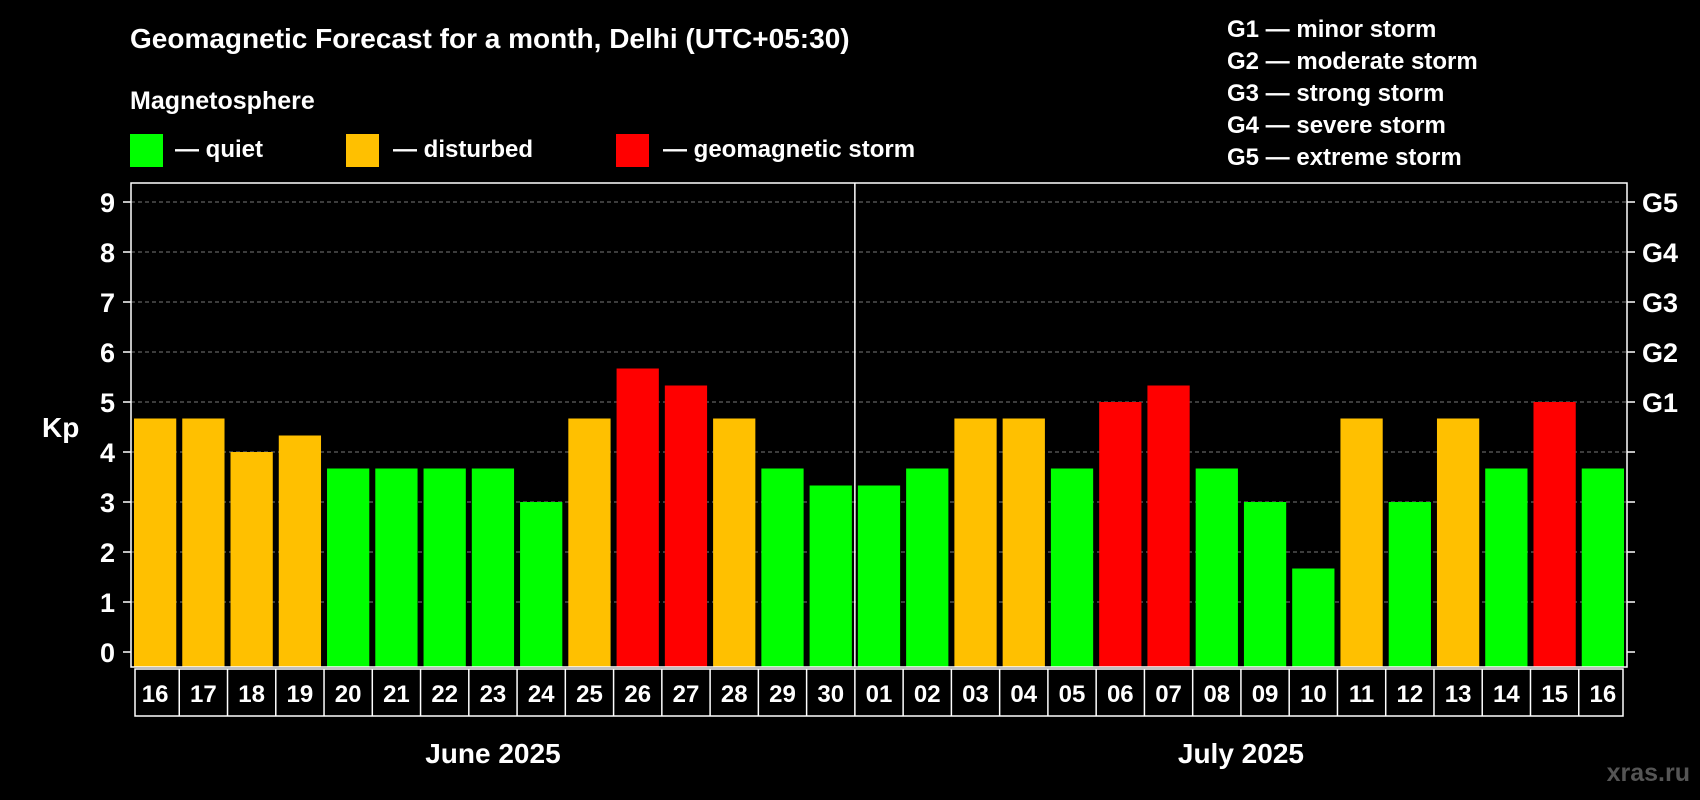 Image resolution: width=1700 pixels, height=800 pixels. What do you see at coordinates (541, 694) in the screenshot?
I see `x-tick-label: 24` at bounding box center [541, 694].